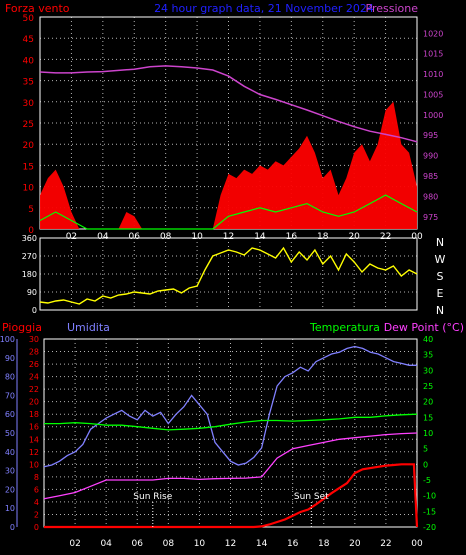  Describe the element at coordinates (311, 497) in the screenshot. I see `sun-set-label: Sun Set` at that location.